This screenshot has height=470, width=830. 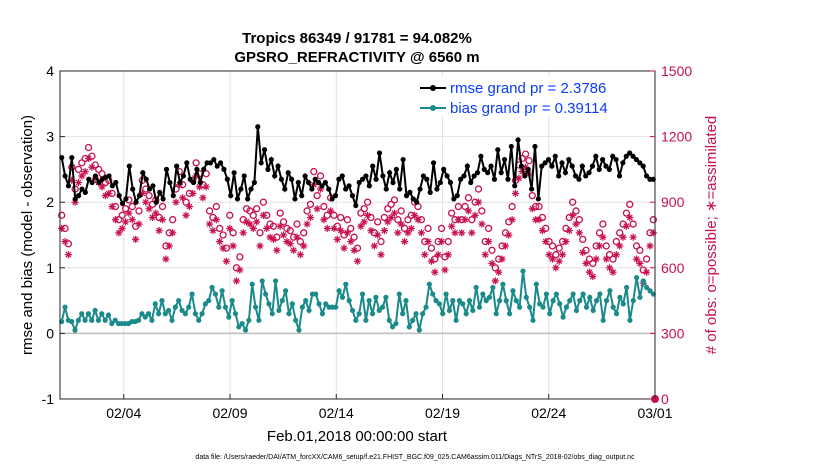 I want to click on y-tick-label: 1, so click(x=50, y=268).